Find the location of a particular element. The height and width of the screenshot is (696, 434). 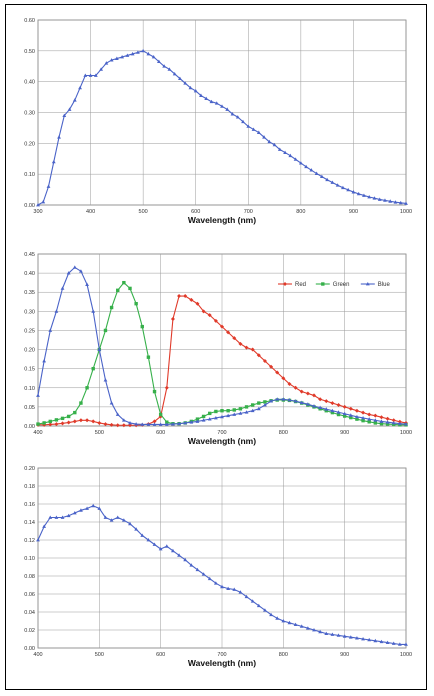

y-tick-label: 0.16 is located at coordinates (29, 505).